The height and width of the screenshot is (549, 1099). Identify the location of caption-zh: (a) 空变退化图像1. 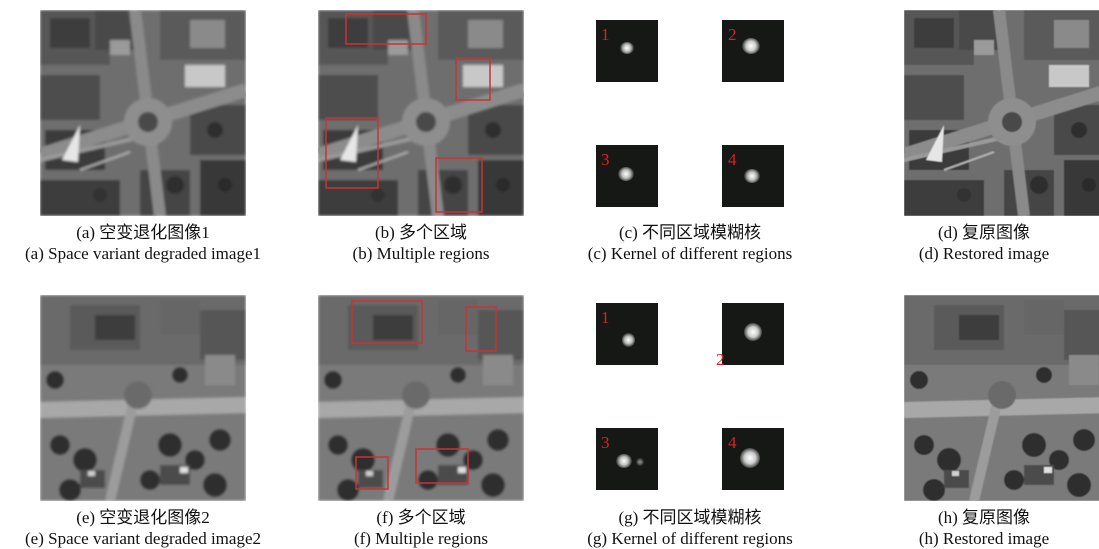
(143, 232).